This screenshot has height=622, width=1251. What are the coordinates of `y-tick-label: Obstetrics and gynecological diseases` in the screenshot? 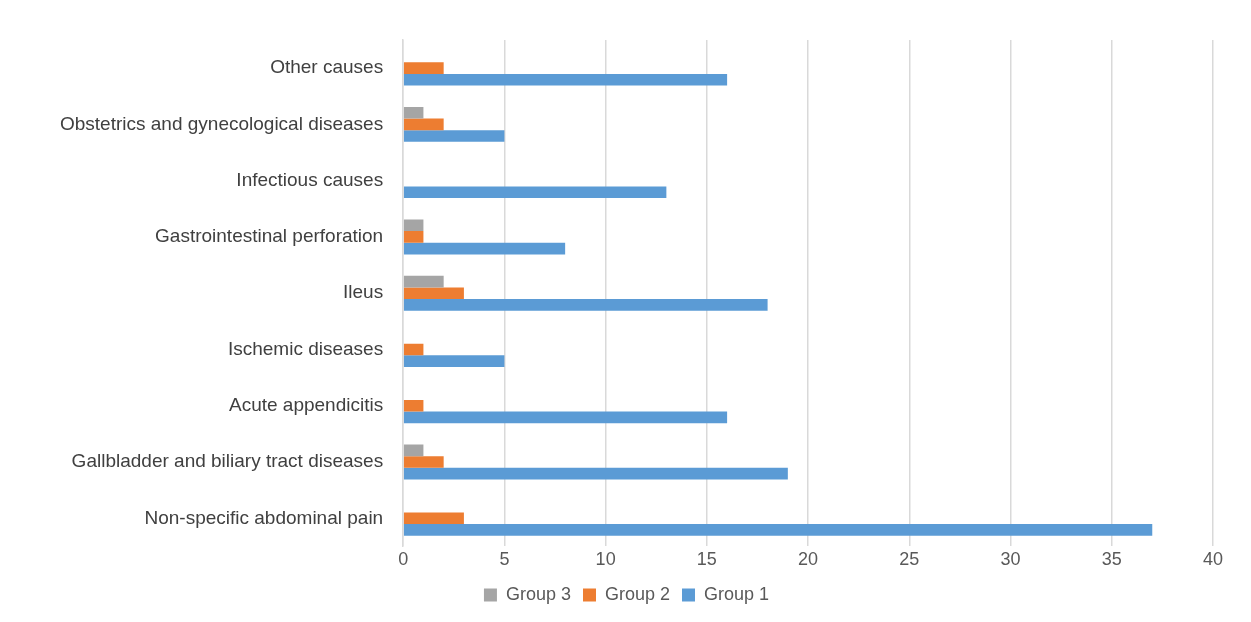 It's located at (221, 123).